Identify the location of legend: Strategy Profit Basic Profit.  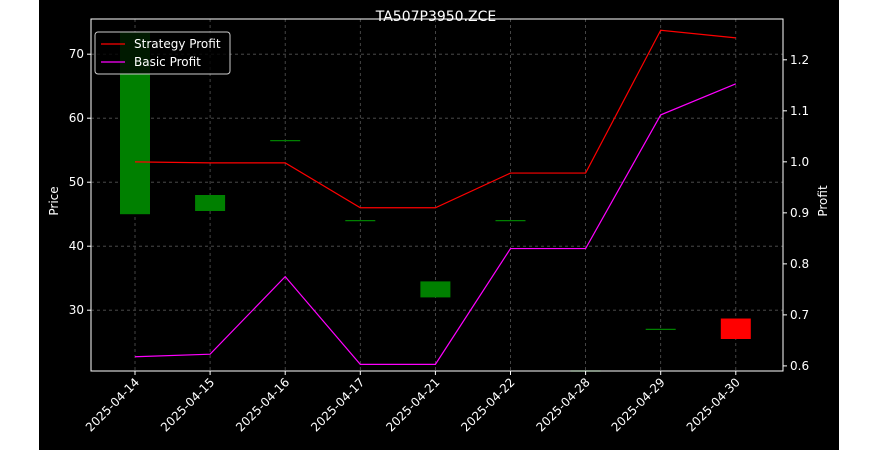
(162, 53).